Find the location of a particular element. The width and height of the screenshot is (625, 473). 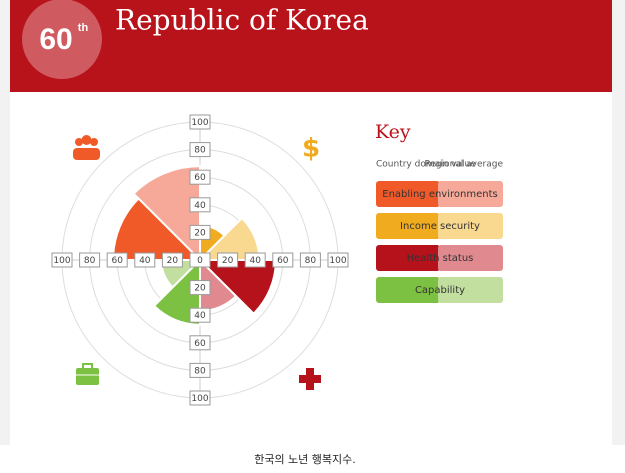

rank-suffix: th is located at coordinates (83, 28).